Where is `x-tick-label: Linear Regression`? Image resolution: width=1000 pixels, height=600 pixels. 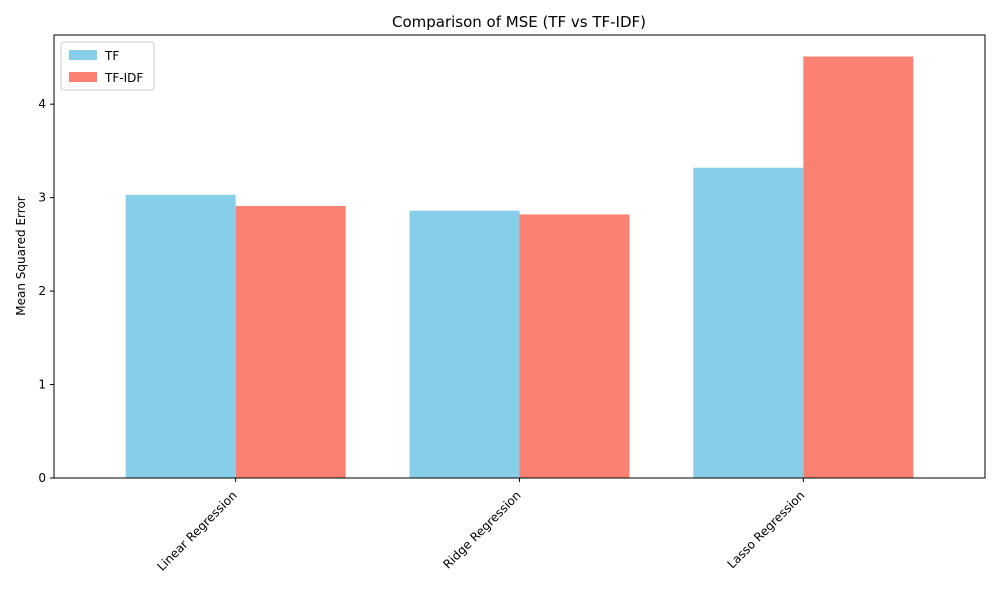
x-tick-label: Linear Regression is located at coordinates (196, 530).